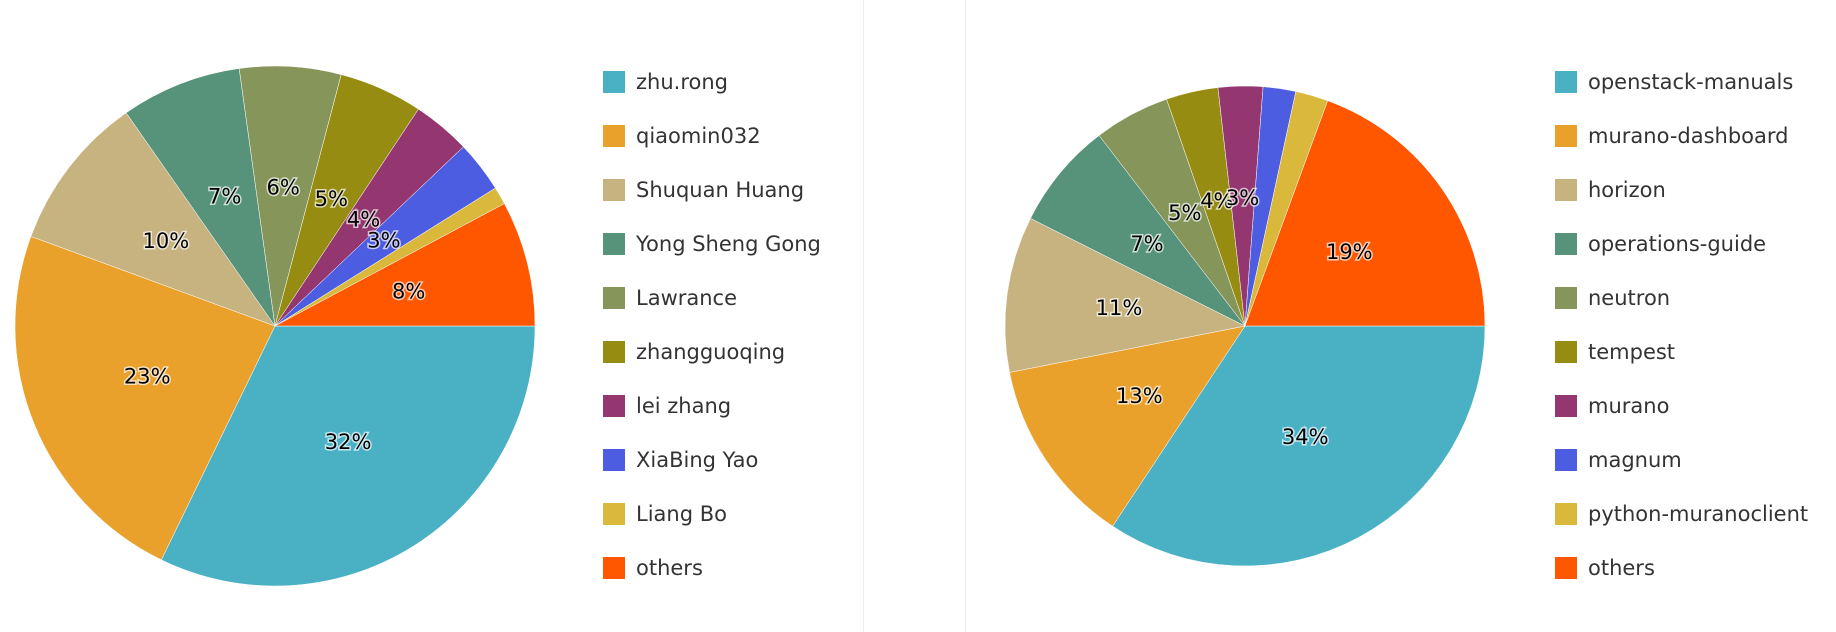 The image size is (1836, 632). Describe the element at coordinates (686, 298) in the screenshot. I see `legend-item-label: Lawrance` at that location.